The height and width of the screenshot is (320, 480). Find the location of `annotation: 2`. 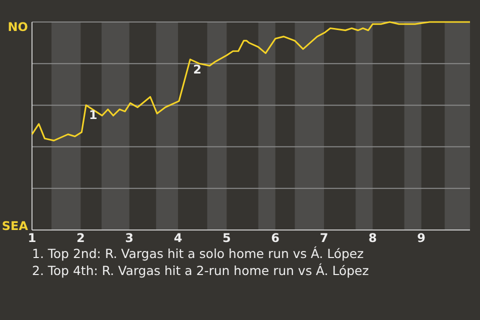

annotation: 2 is located at coordinates (197, 69).